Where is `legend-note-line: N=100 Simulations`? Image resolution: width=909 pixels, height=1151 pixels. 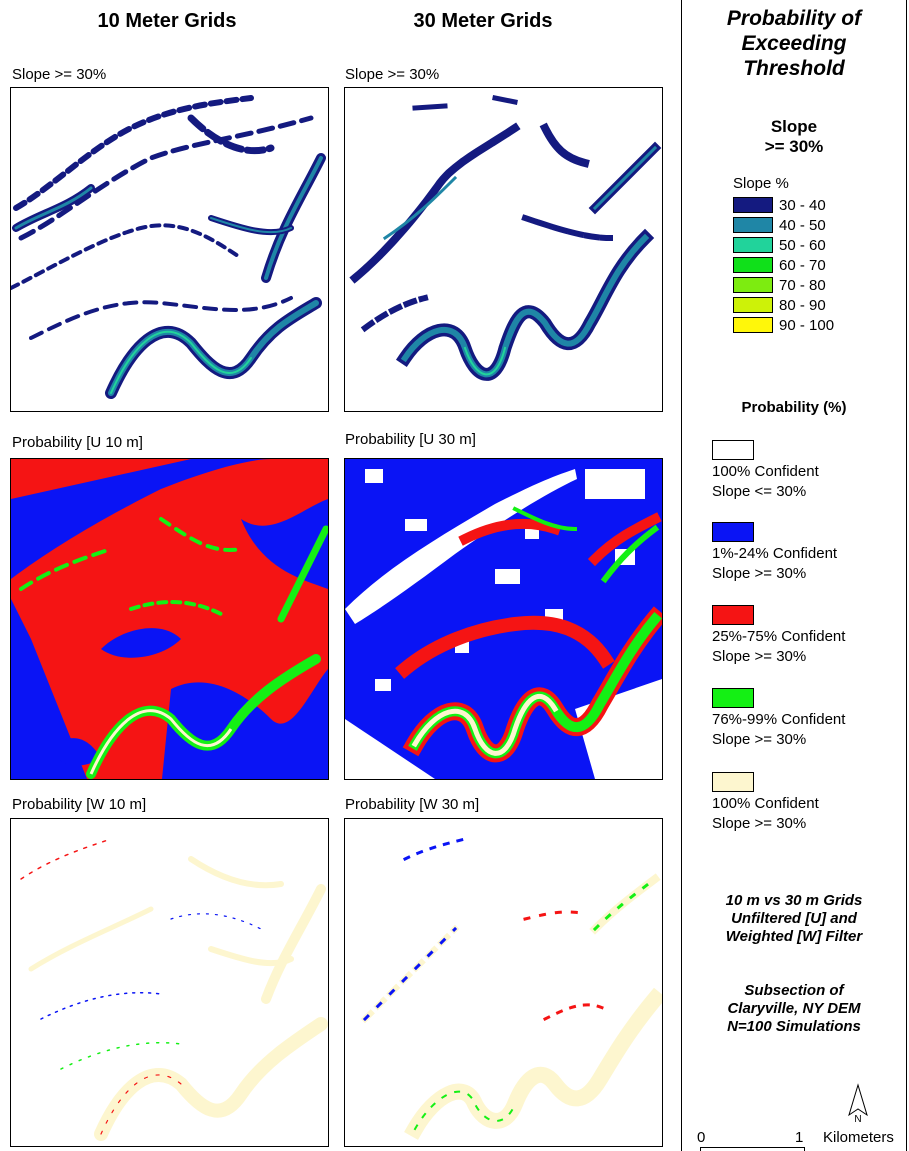 legend-note-line: N=100 Simulations is located at coordinates (794, 1026).